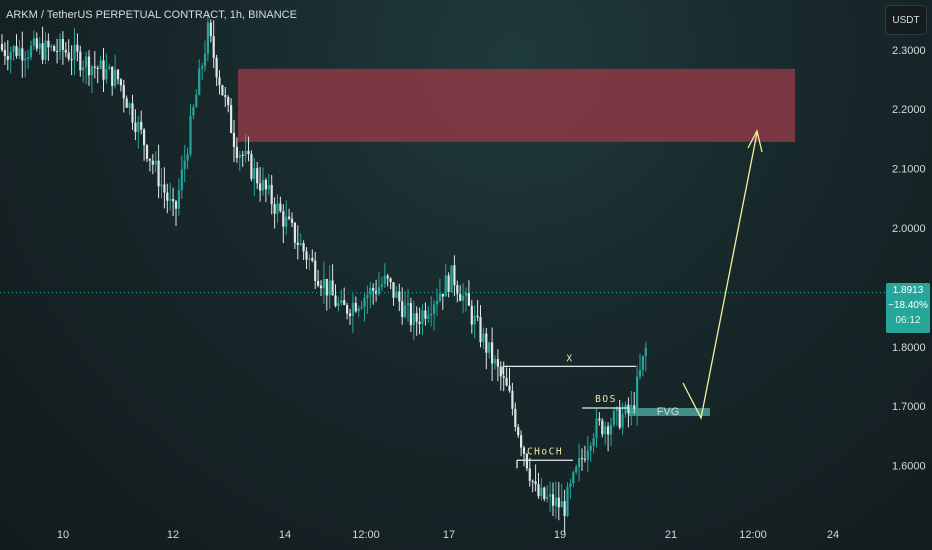 This screenshot has width=932, height=550. Describe the element at coordinates (669, 411) in the screenshot. I see `fvg-zone` at that location.